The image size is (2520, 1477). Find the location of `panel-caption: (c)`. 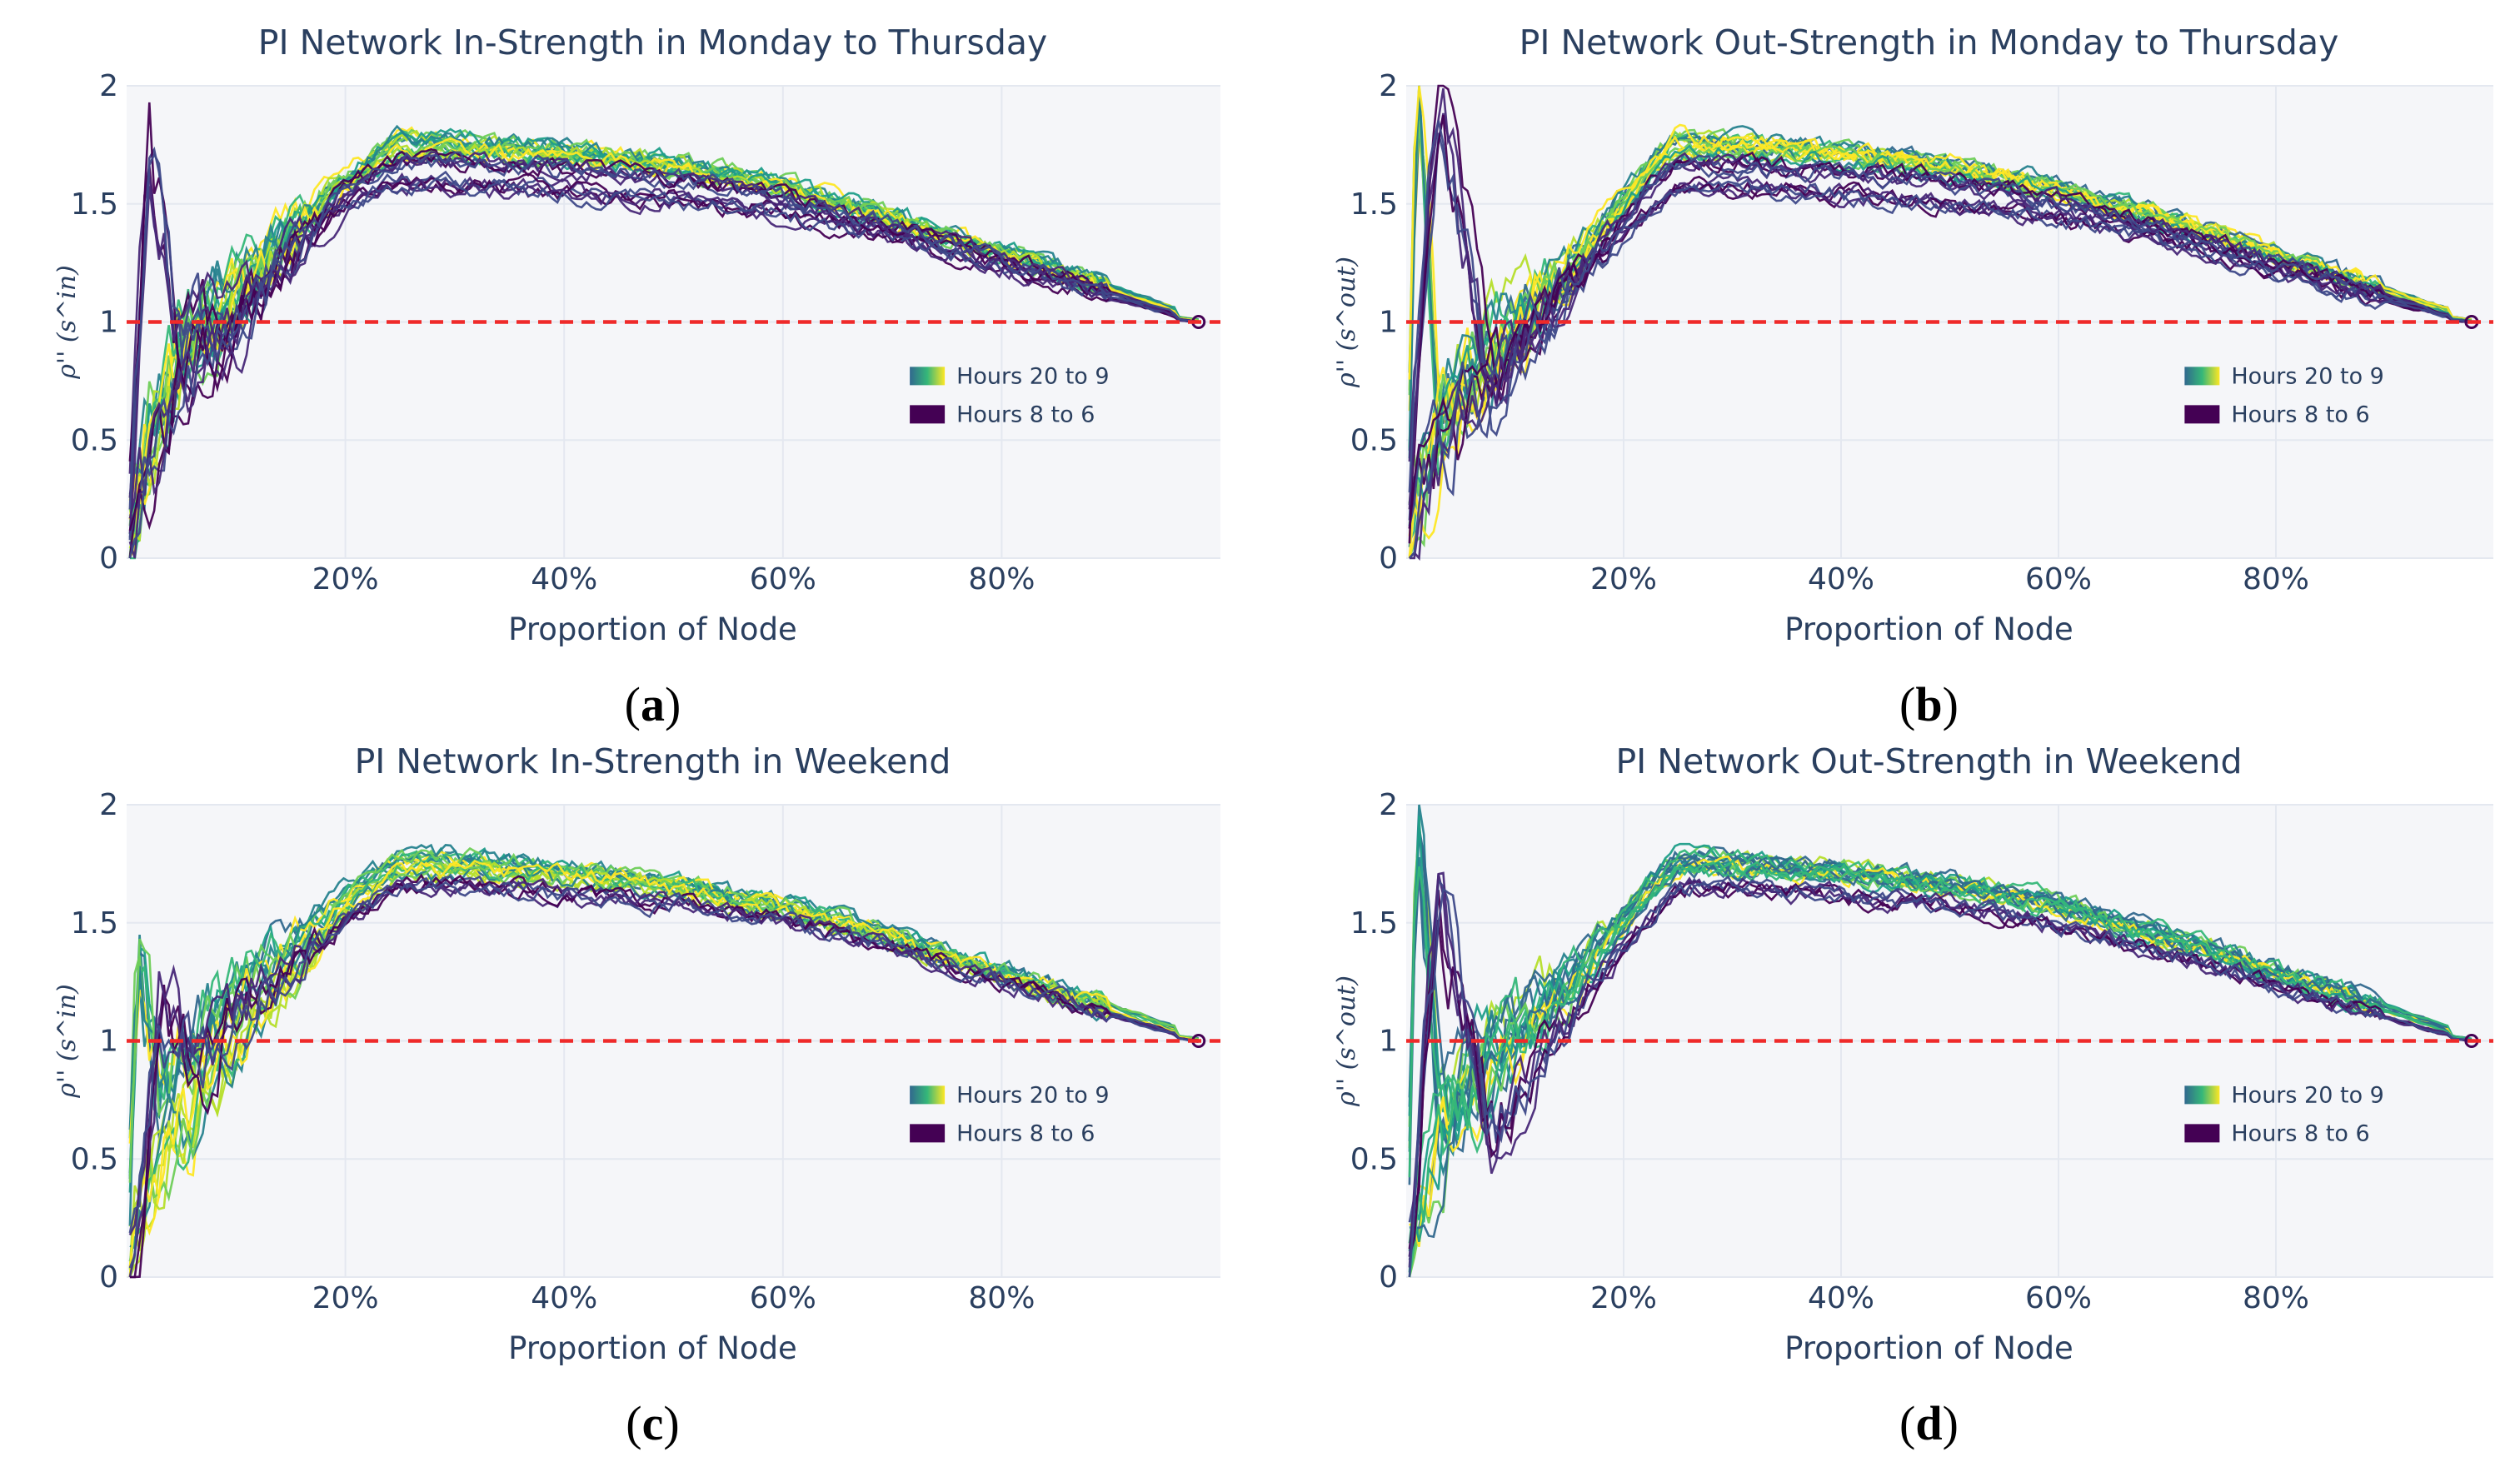

panel-caption: (c) is located at coordinates (652, 1423).